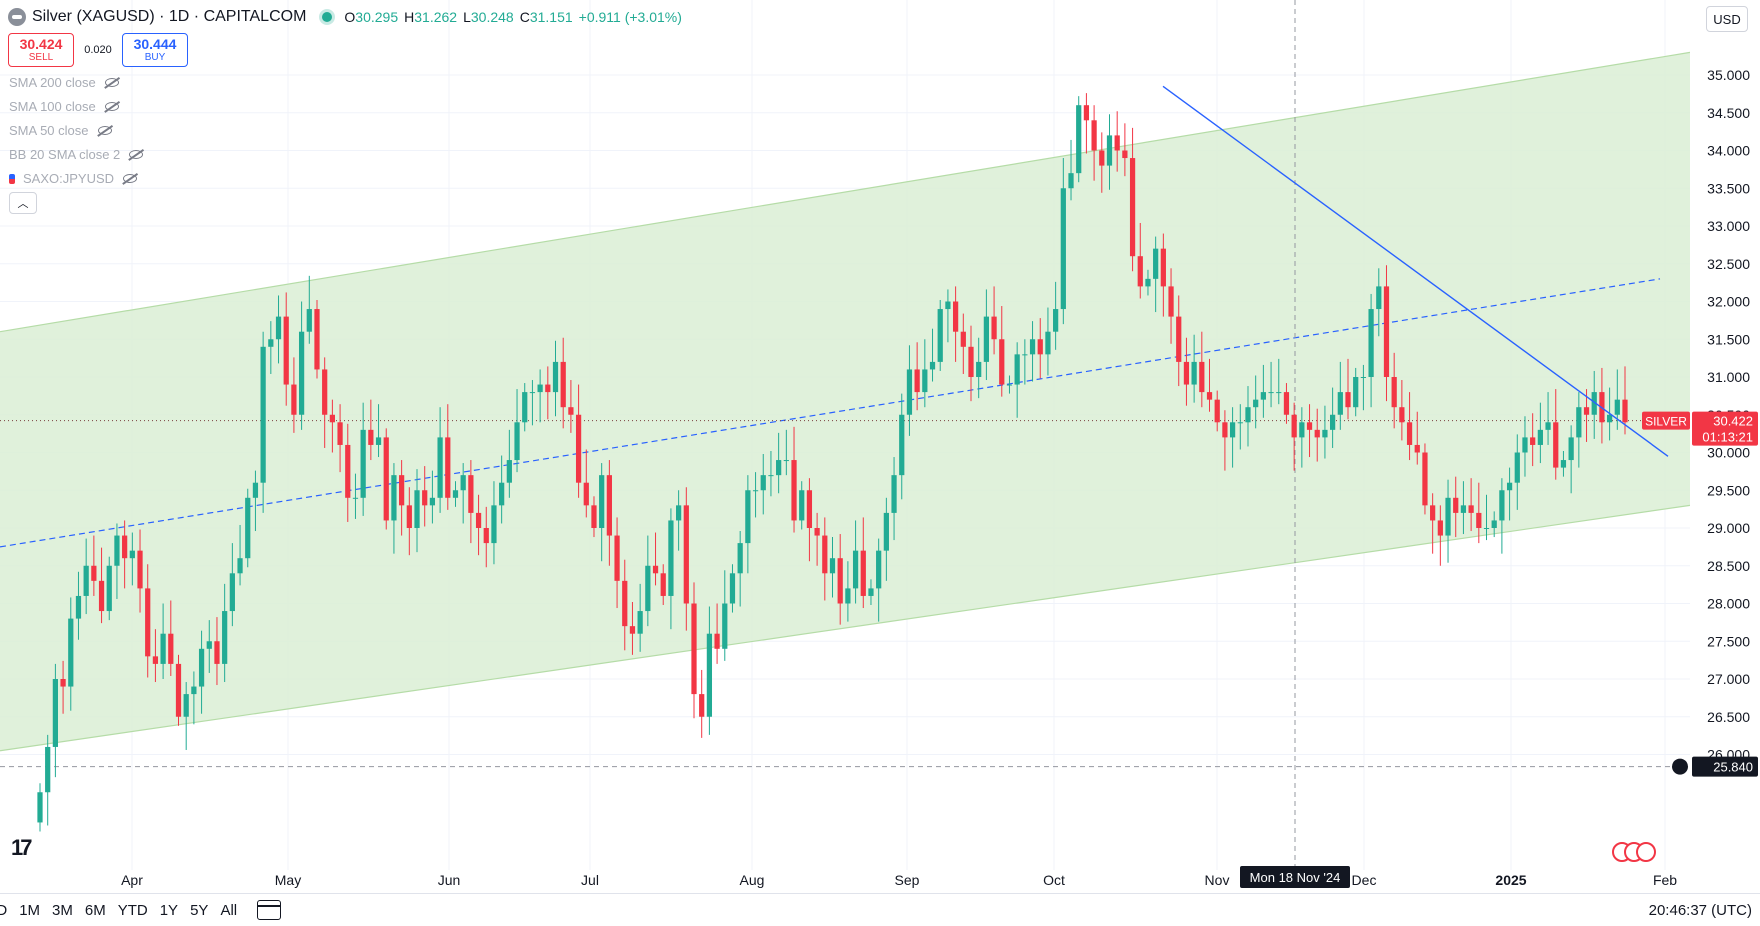 This screenshot has width=1760, height=926. What do you see at coordinates (22, 847) in the screenshot?
I see `tradingview-logo-icon: 17` at bounding box center [22, 847].